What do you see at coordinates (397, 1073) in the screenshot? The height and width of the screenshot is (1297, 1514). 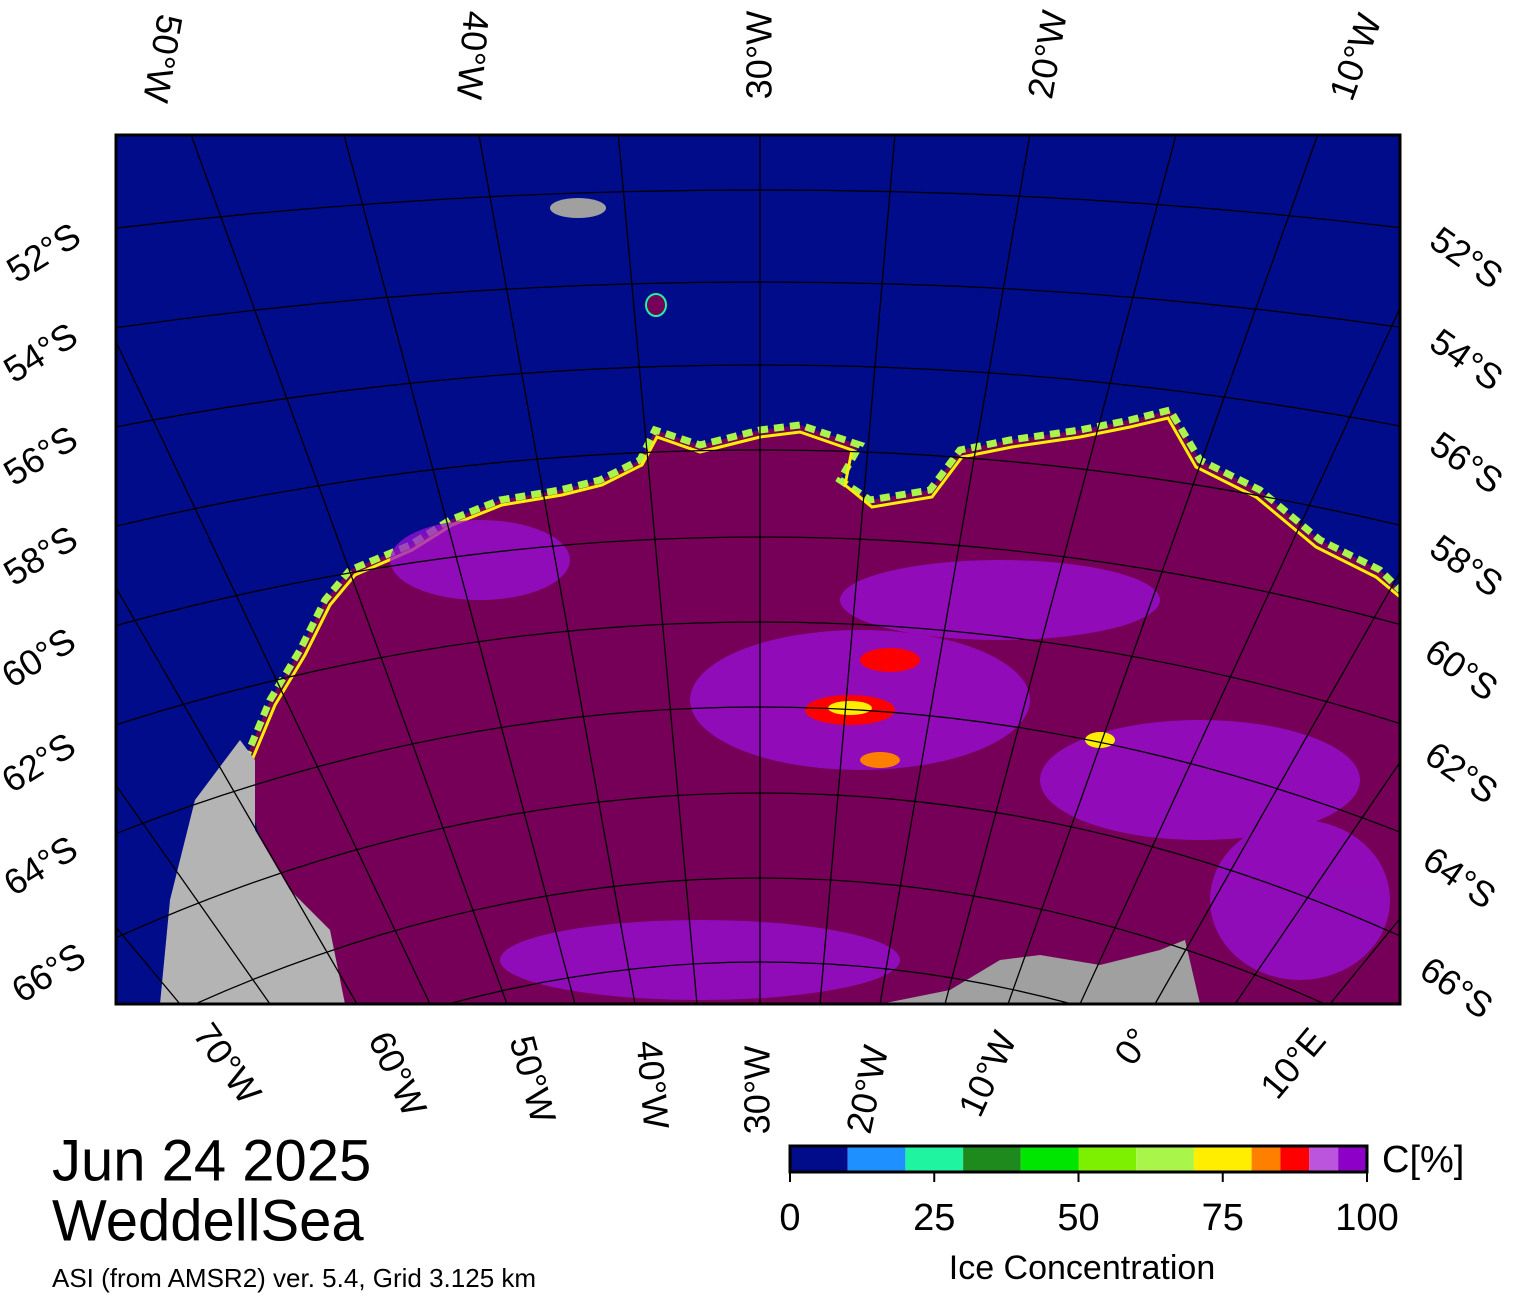 I see `coordinate-label: 60°W` at bounding box center [397, 1073].